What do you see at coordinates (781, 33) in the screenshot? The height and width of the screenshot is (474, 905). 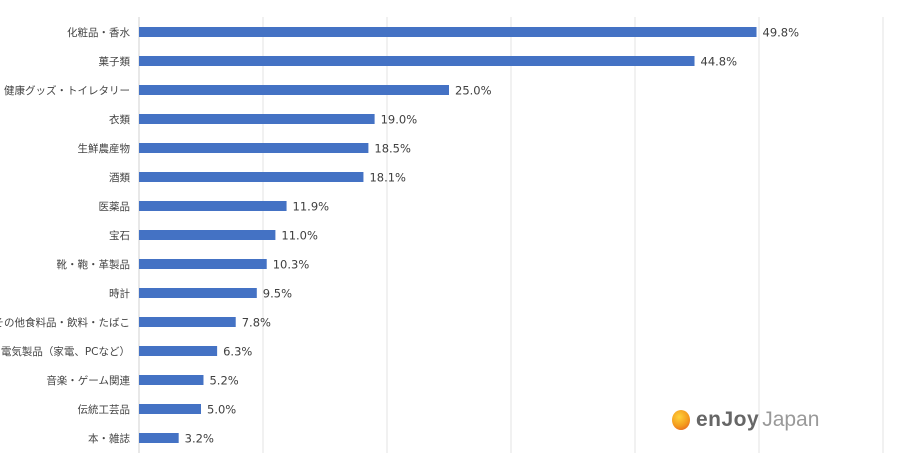 I see `data-label: 49.8%` at bounding box center [781, 33].